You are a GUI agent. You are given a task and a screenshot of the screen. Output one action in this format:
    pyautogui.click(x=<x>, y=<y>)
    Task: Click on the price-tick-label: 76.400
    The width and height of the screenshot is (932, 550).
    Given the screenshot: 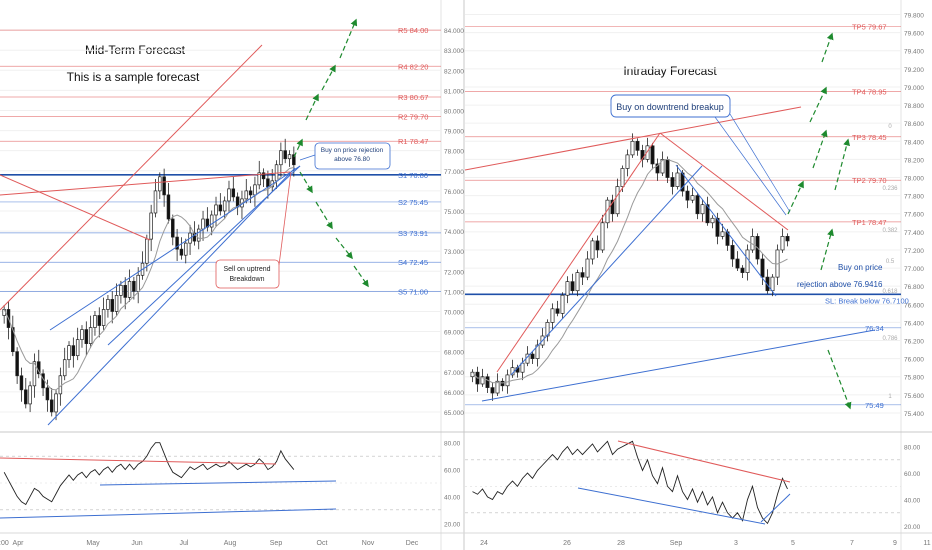 What is the action you would take?
    pyautogui.click(x=914, y=323)
    